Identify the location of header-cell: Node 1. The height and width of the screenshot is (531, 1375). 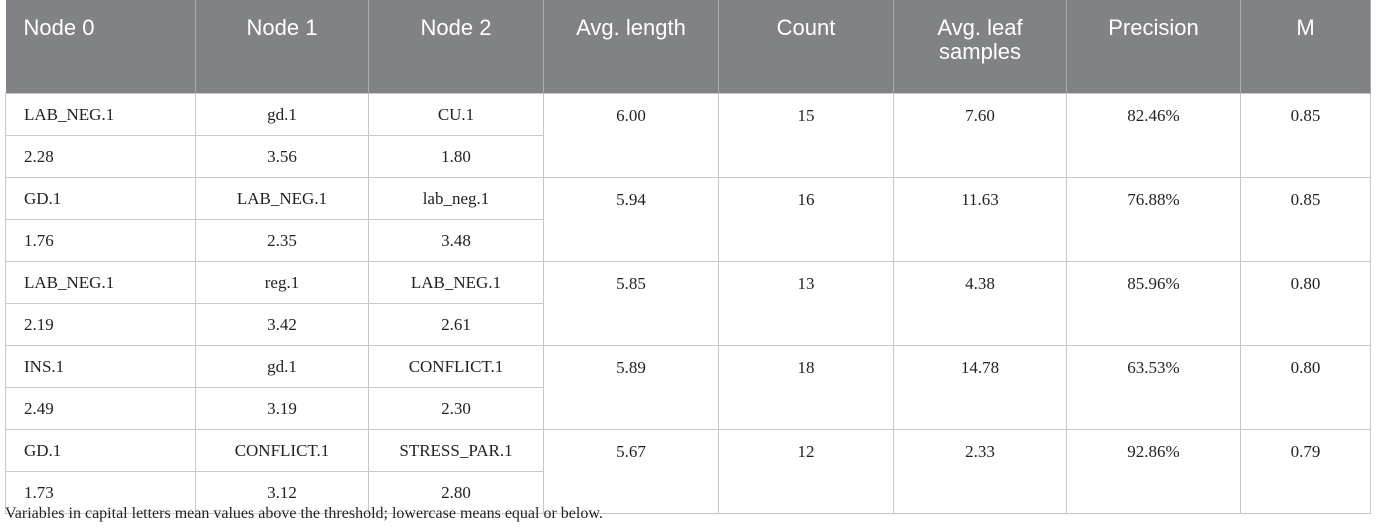
(282, 47).